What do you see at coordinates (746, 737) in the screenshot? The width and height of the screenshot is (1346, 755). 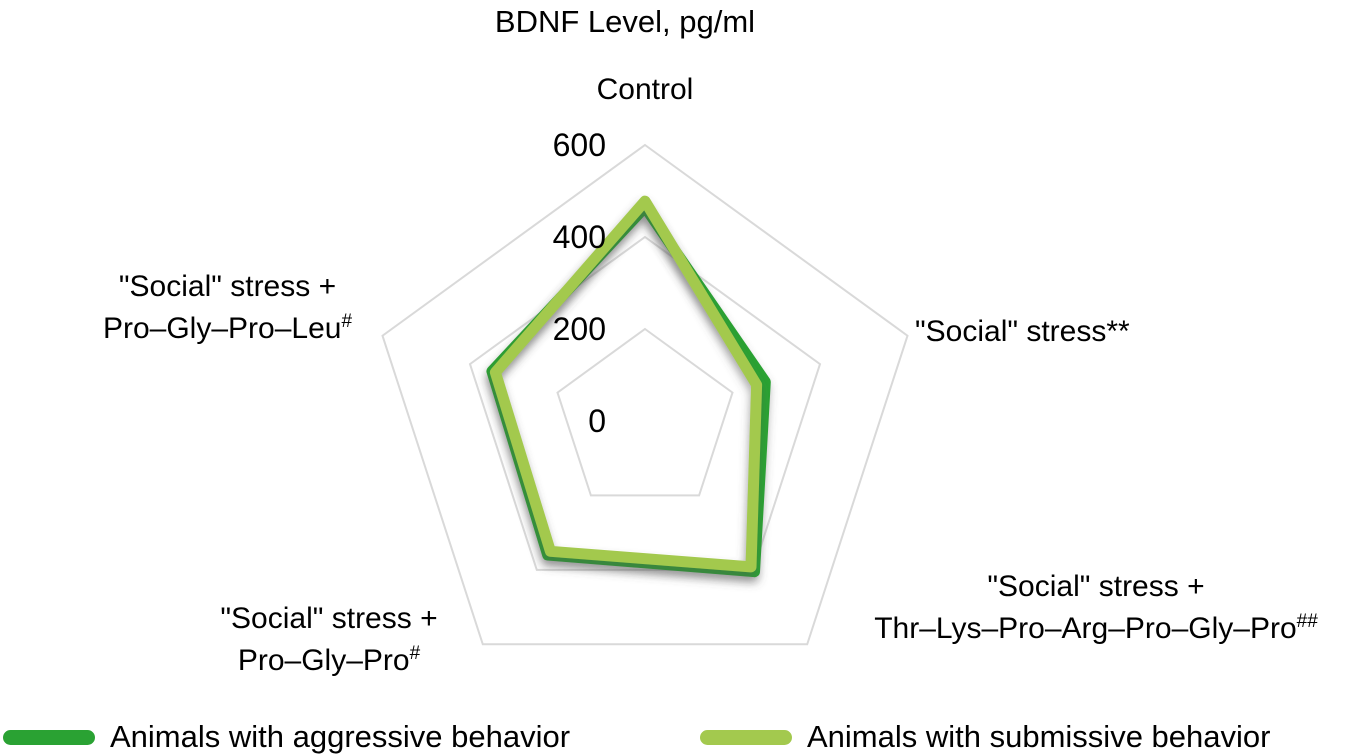 I see `legend-swatch-submissive` at bounding box center [746, 737].